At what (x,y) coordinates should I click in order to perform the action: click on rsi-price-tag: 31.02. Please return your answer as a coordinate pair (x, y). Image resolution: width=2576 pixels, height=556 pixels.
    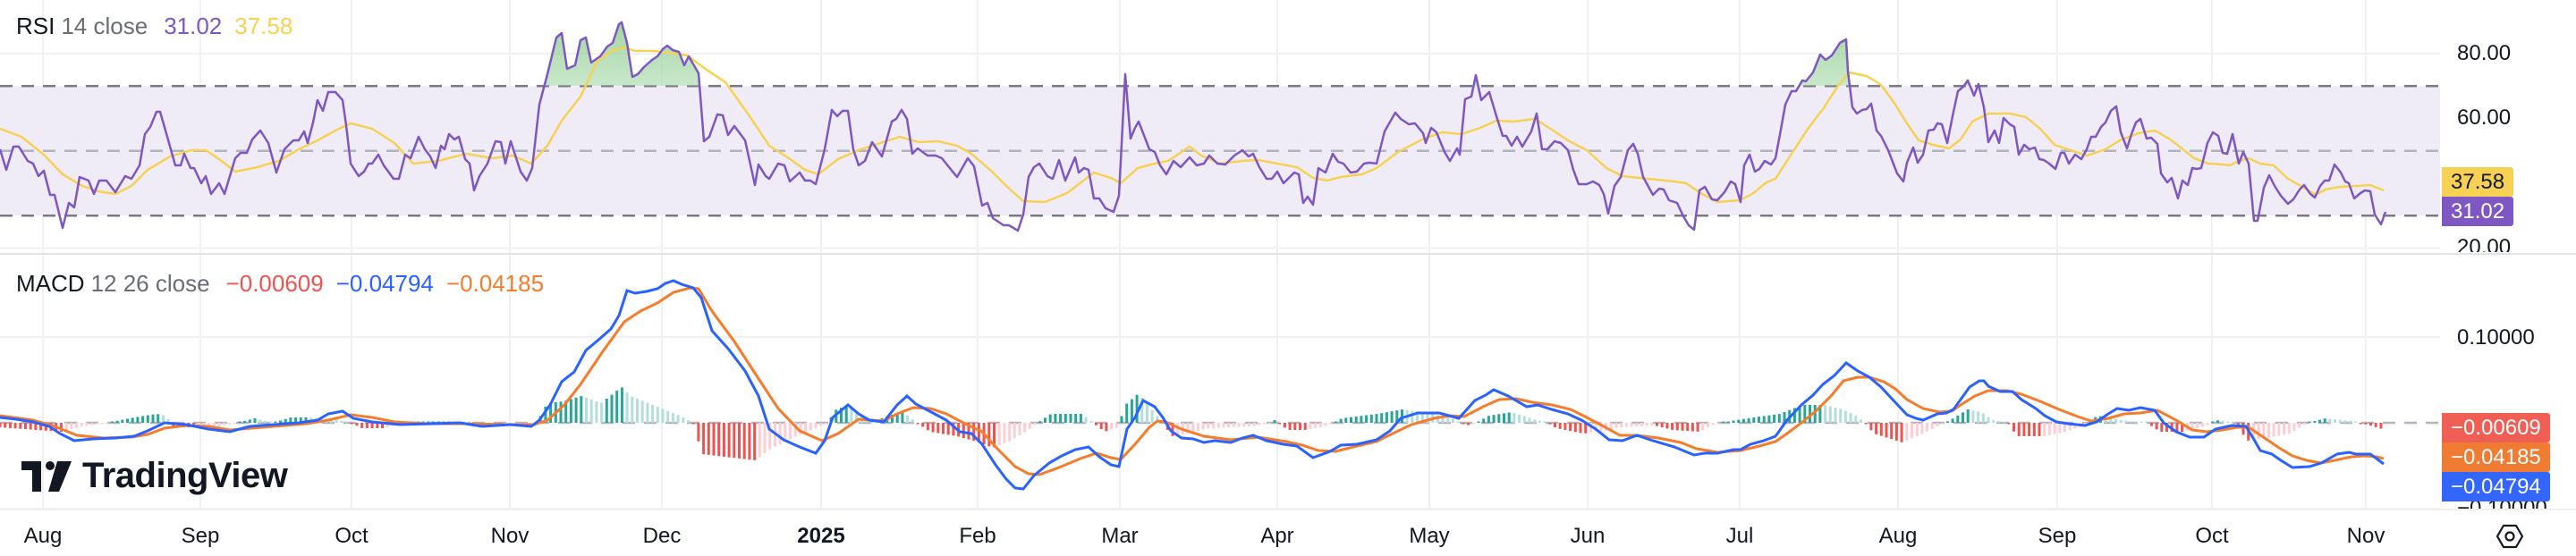
    Looking at the image, I should click on (2478, 211).